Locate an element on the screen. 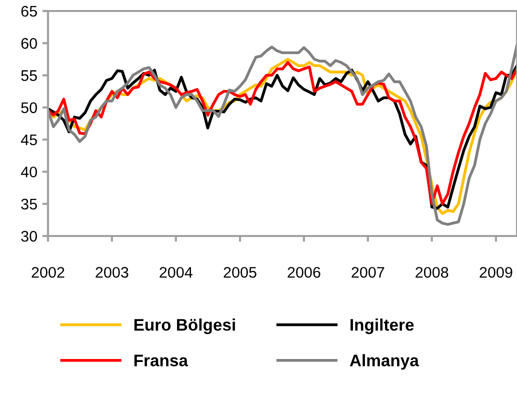 The image size is (517, 401). x-tick-label: 2004 is located at coordinates (176, 272).